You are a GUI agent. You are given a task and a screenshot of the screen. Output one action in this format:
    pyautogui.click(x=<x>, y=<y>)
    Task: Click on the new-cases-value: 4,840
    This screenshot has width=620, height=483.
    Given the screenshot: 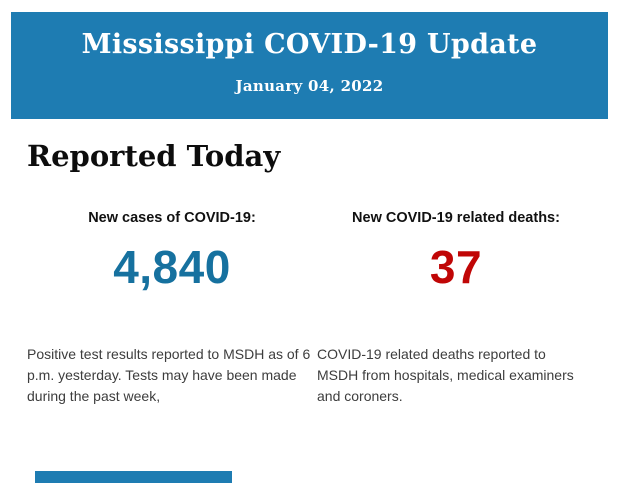 What is the action you would take?
    pyautogui.click(x=172, y=267)
    